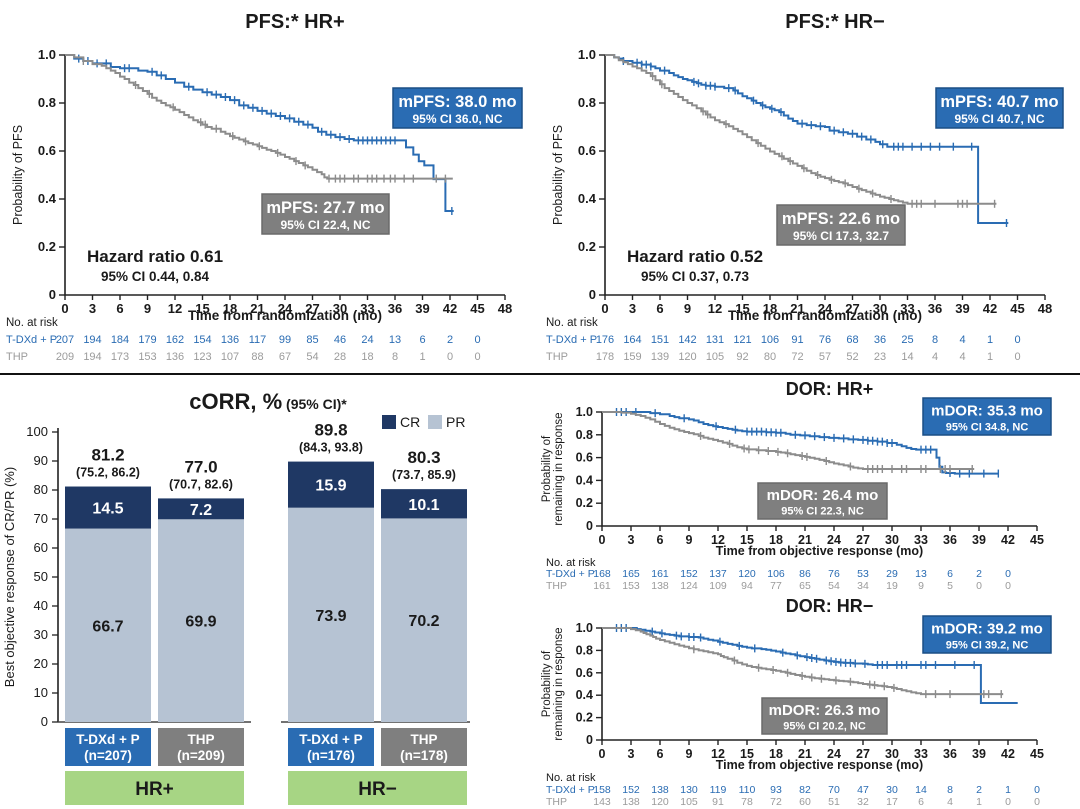 This screenshot has width=1080, height=809. I want to click on x-tick-label: 45, so click(1037, 754).